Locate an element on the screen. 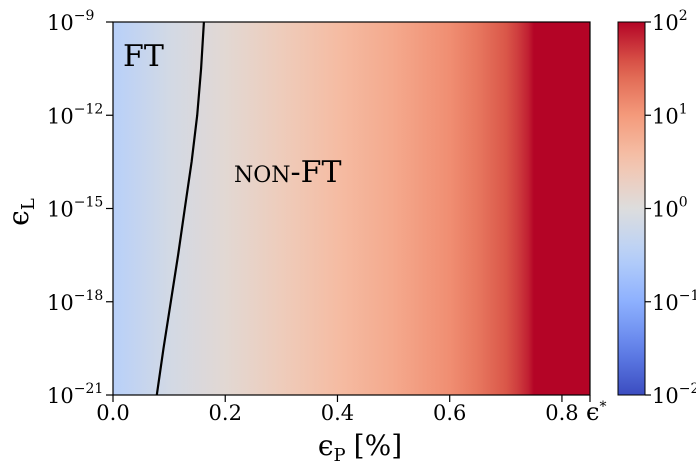 The width and height of the screenshot is (696, 465). y-axis-label: ϵL is located at coordinates (20, 212).